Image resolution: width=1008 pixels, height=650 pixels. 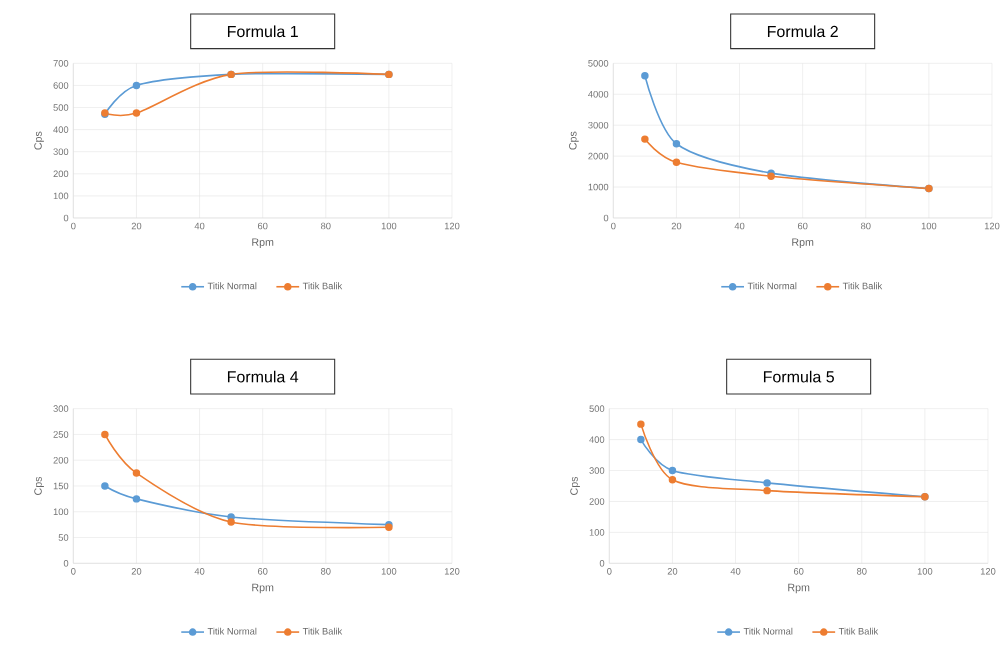 What do you see at coordinates (262, 31) in the screenshot?
I see `chart-title: Formula 1` at bounding box center [262, 31].